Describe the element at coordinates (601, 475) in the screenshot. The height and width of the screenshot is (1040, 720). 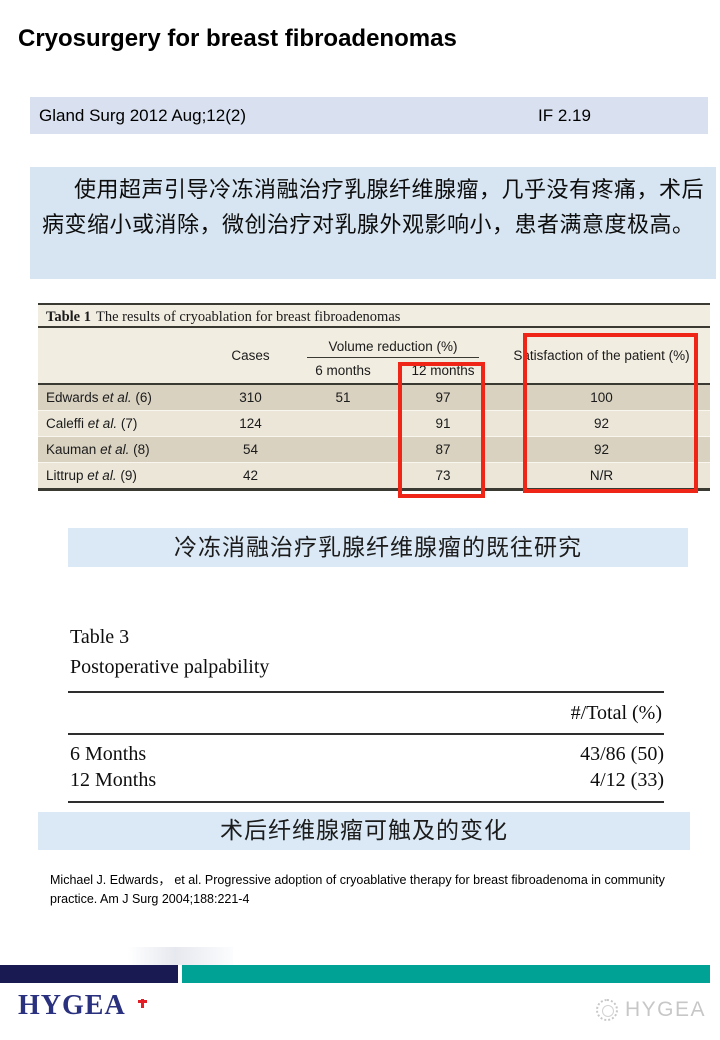
I see `satisfaction-cell: N/R` at that location.